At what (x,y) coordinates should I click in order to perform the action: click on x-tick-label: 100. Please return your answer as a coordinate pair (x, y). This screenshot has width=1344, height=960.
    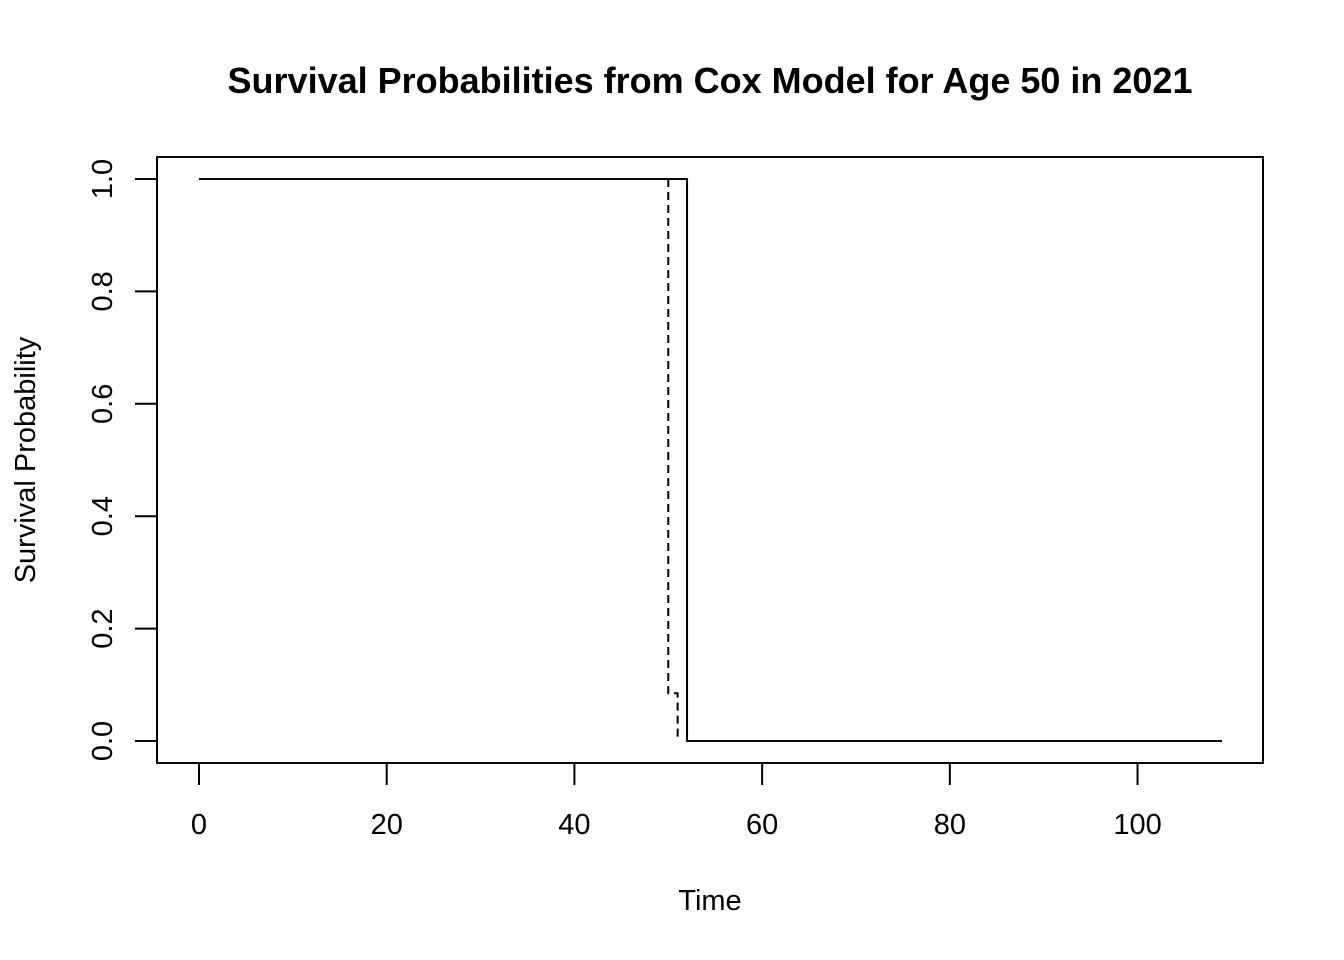
    Looking at the image, I should click on (1137, 825).